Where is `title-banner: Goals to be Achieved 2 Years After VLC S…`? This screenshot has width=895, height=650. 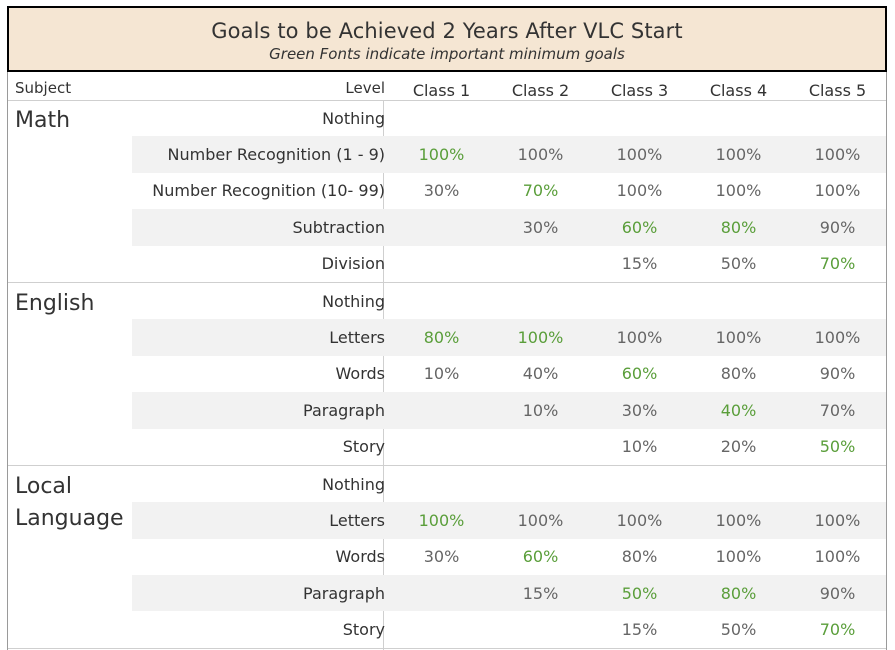 title-banner: Goals to be Achieved 2 Years After VLC S… is located at coordinates (447, 39).